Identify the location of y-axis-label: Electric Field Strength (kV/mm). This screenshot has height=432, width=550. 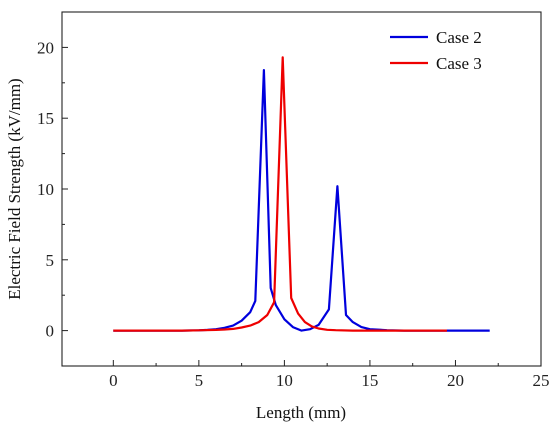
(14, 188).